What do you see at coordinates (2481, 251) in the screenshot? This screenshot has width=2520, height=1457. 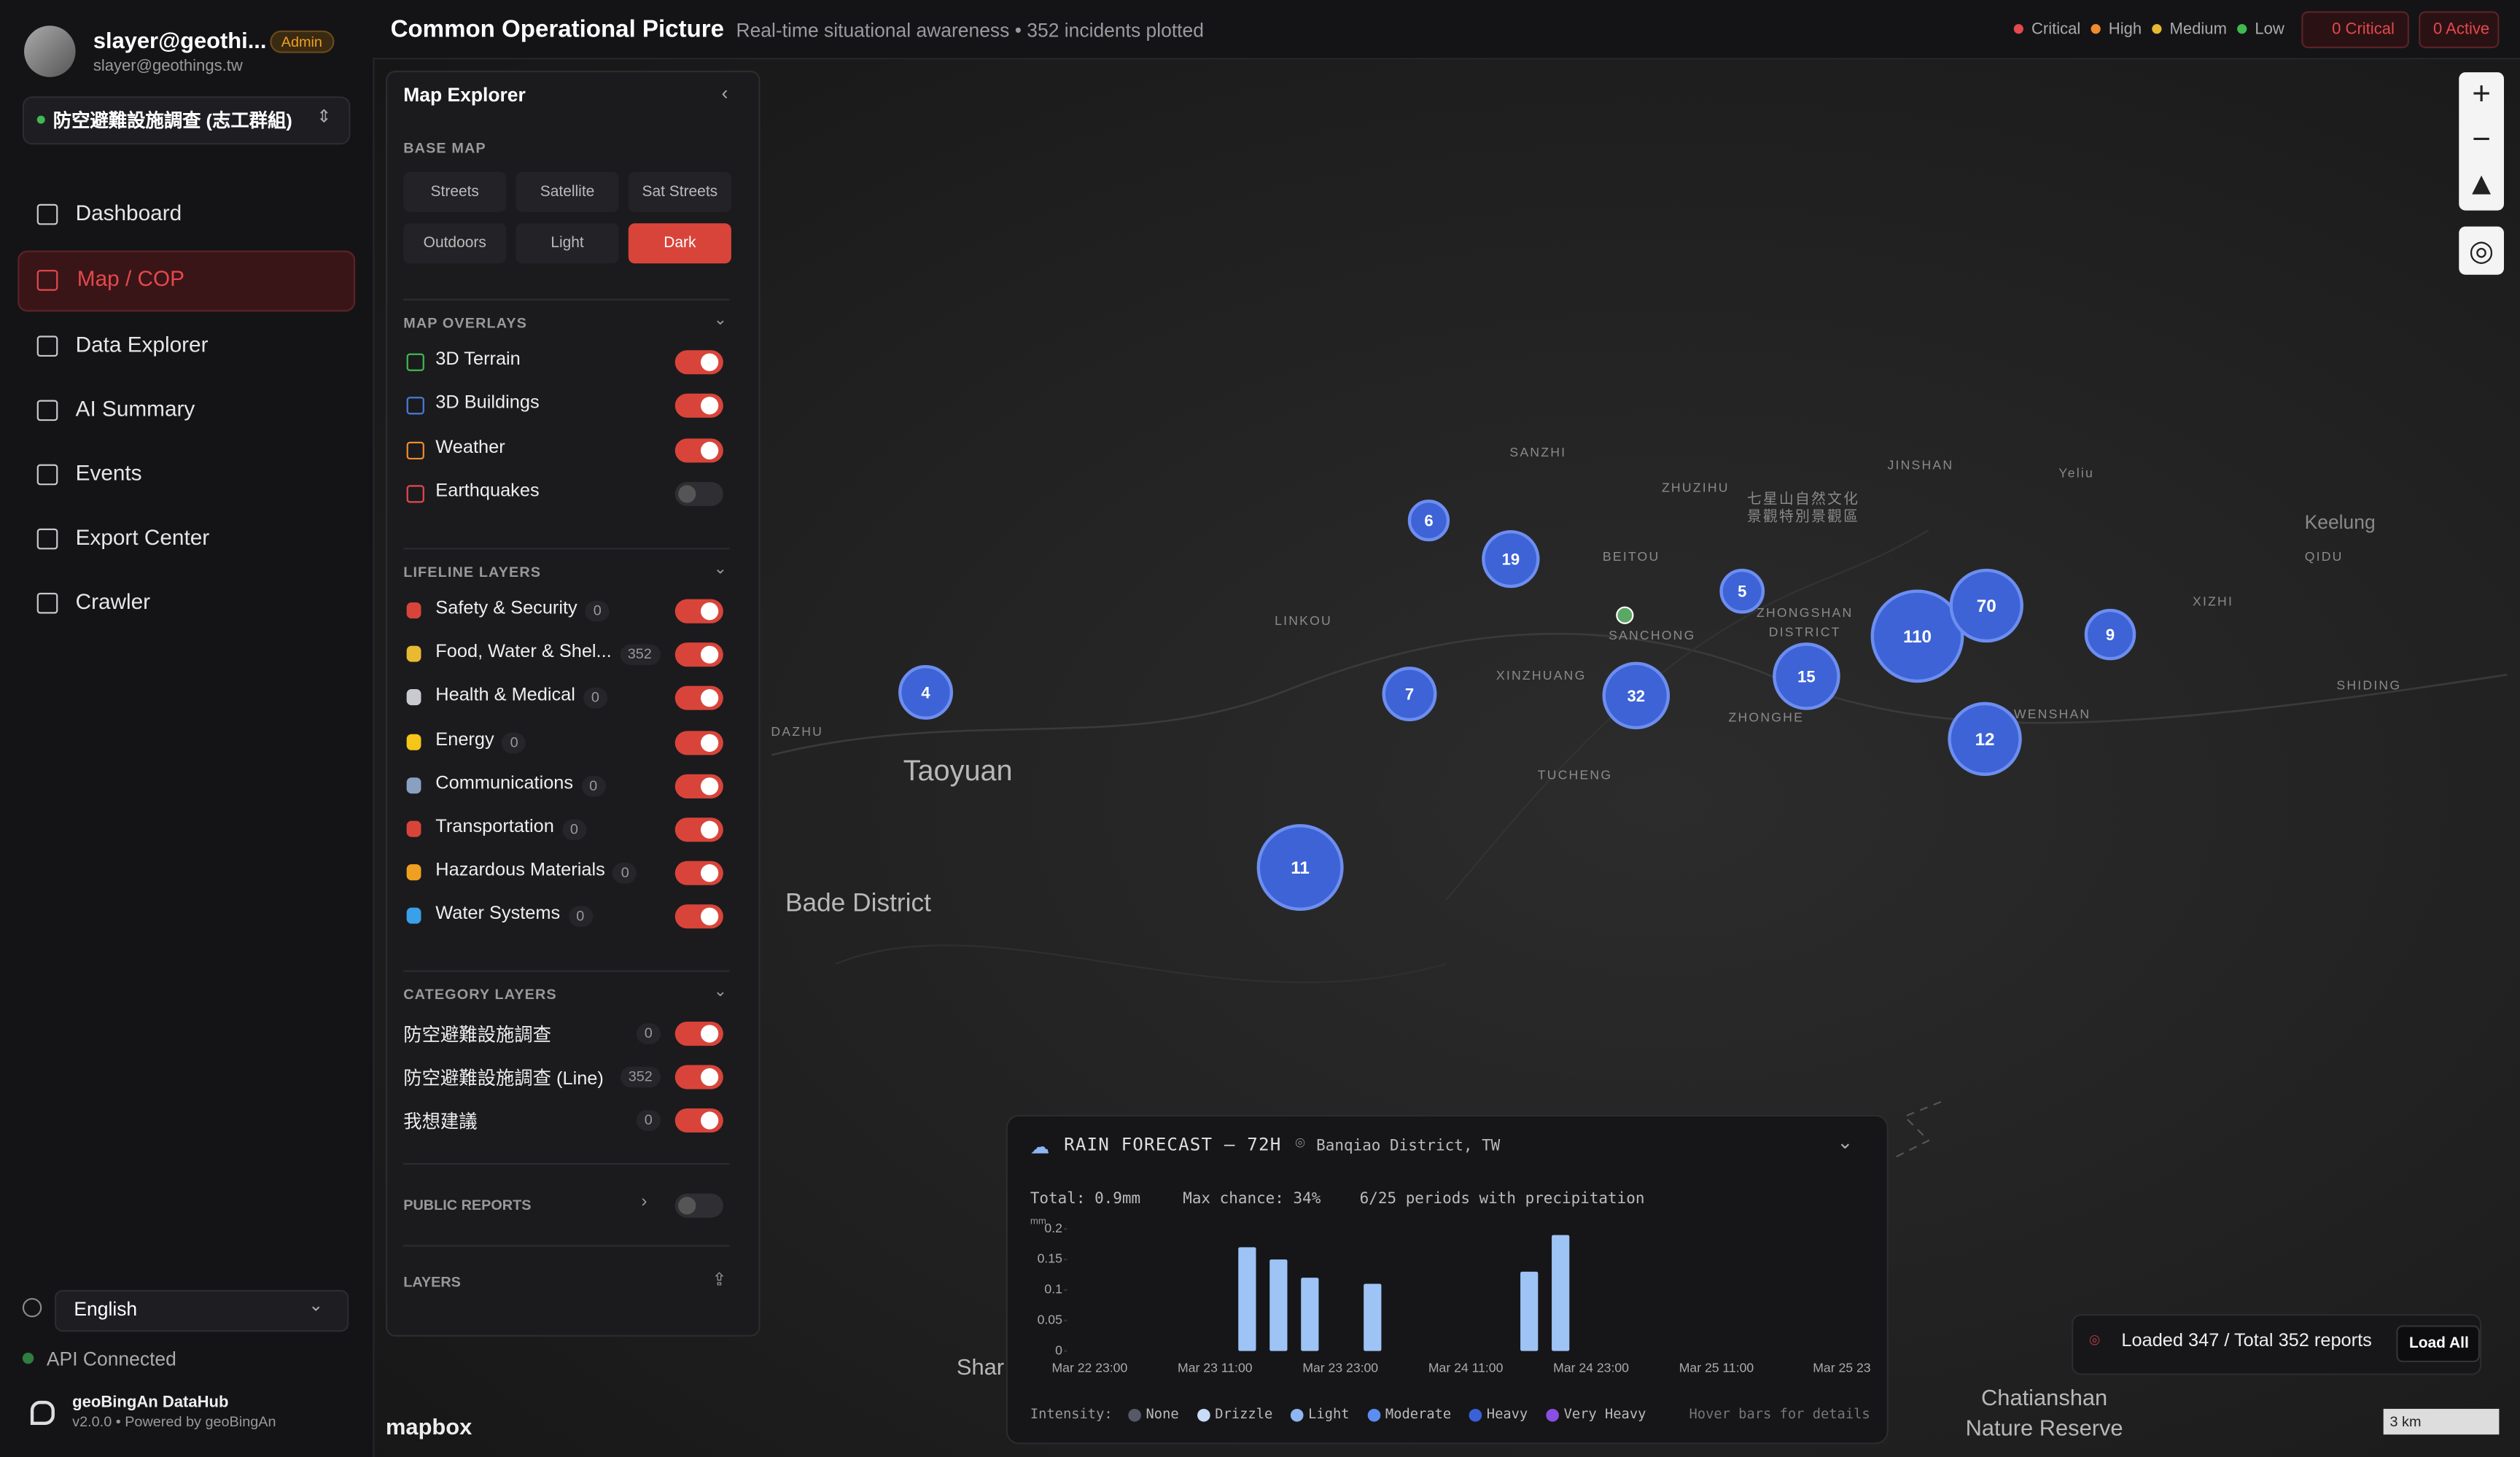 I see `locate-button: ◎` at bounding box center [2481, 251].